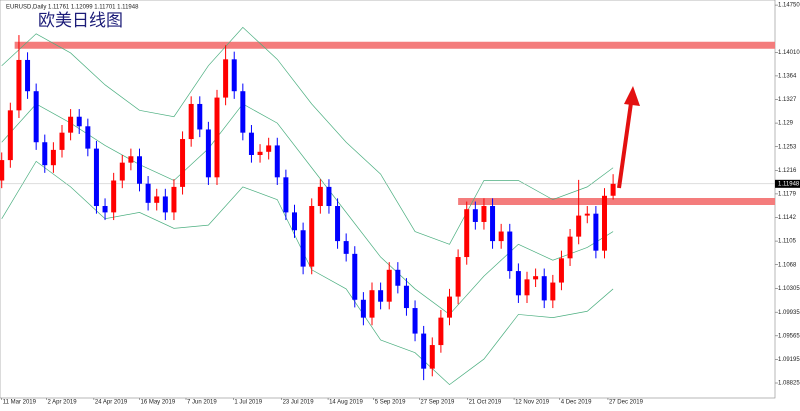 This screenshot has width=800, height=411. Describe the element at coordinates (63, 403) in the screenshot. I see `x-tick-label: 2 Apr 2019` at that location.